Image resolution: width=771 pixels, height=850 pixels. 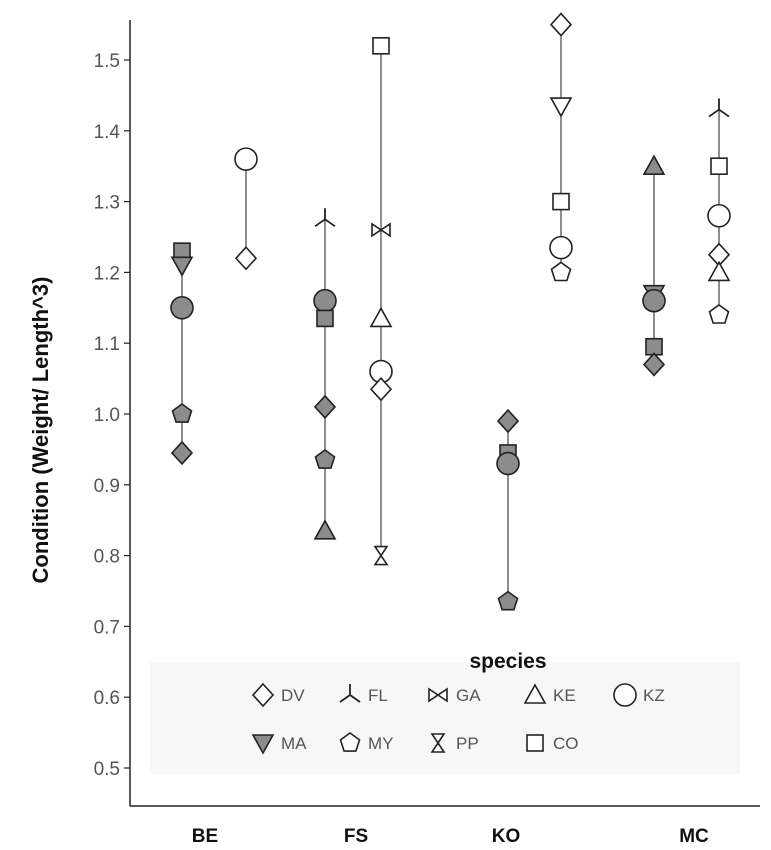 I want to click on y-tick-label: 0.8, so click(x=107, y=557).